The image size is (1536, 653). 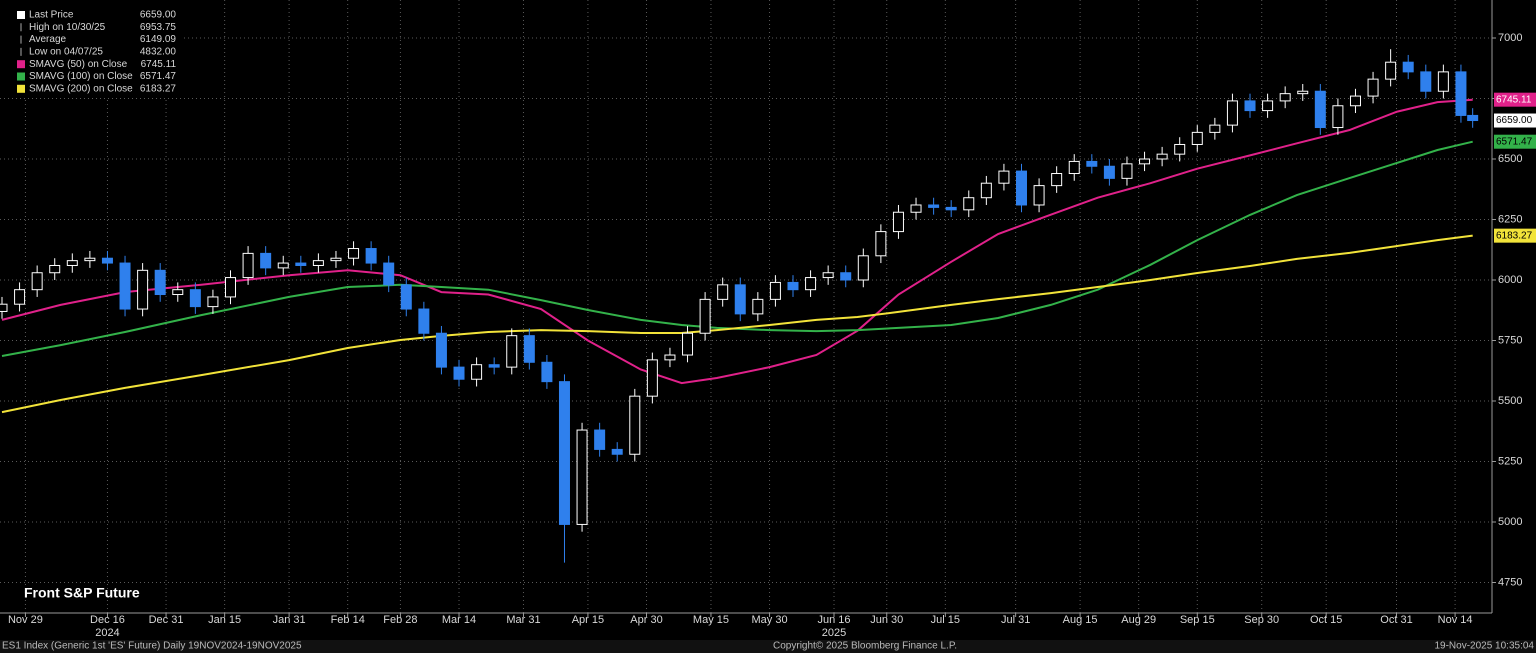 What do you see at coordinates (1510, 401) in the screenshot?
I see `y-tick-label: 5500` at bounding box center [1510, 401].